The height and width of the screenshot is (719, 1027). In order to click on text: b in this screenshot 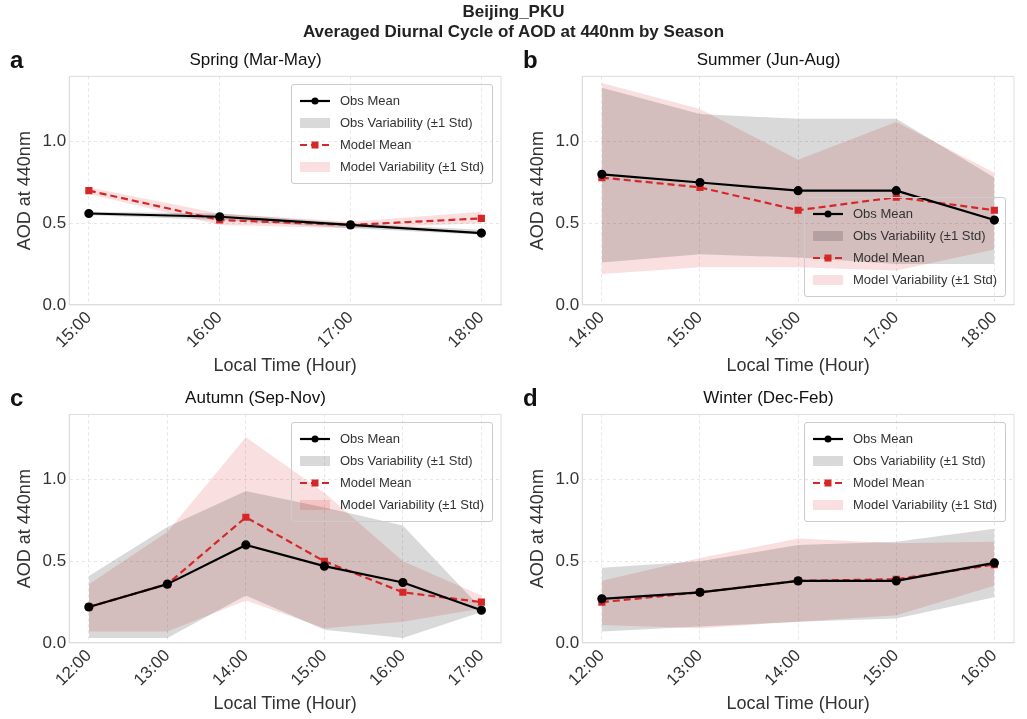, I will do `click(530, 60)`.